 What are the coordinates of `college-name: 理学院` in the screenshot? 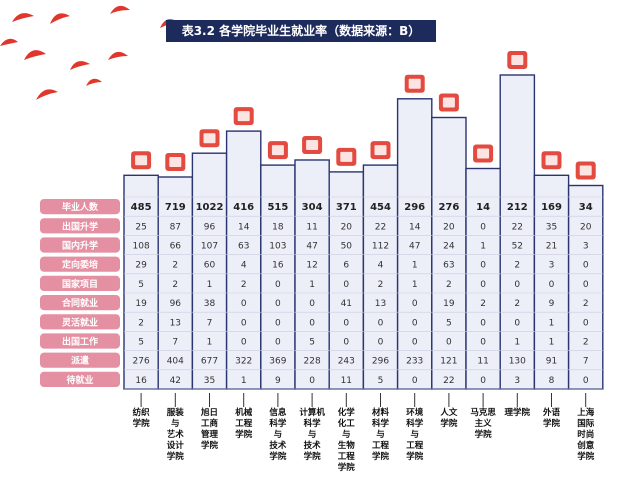 It's located at (518, 412).